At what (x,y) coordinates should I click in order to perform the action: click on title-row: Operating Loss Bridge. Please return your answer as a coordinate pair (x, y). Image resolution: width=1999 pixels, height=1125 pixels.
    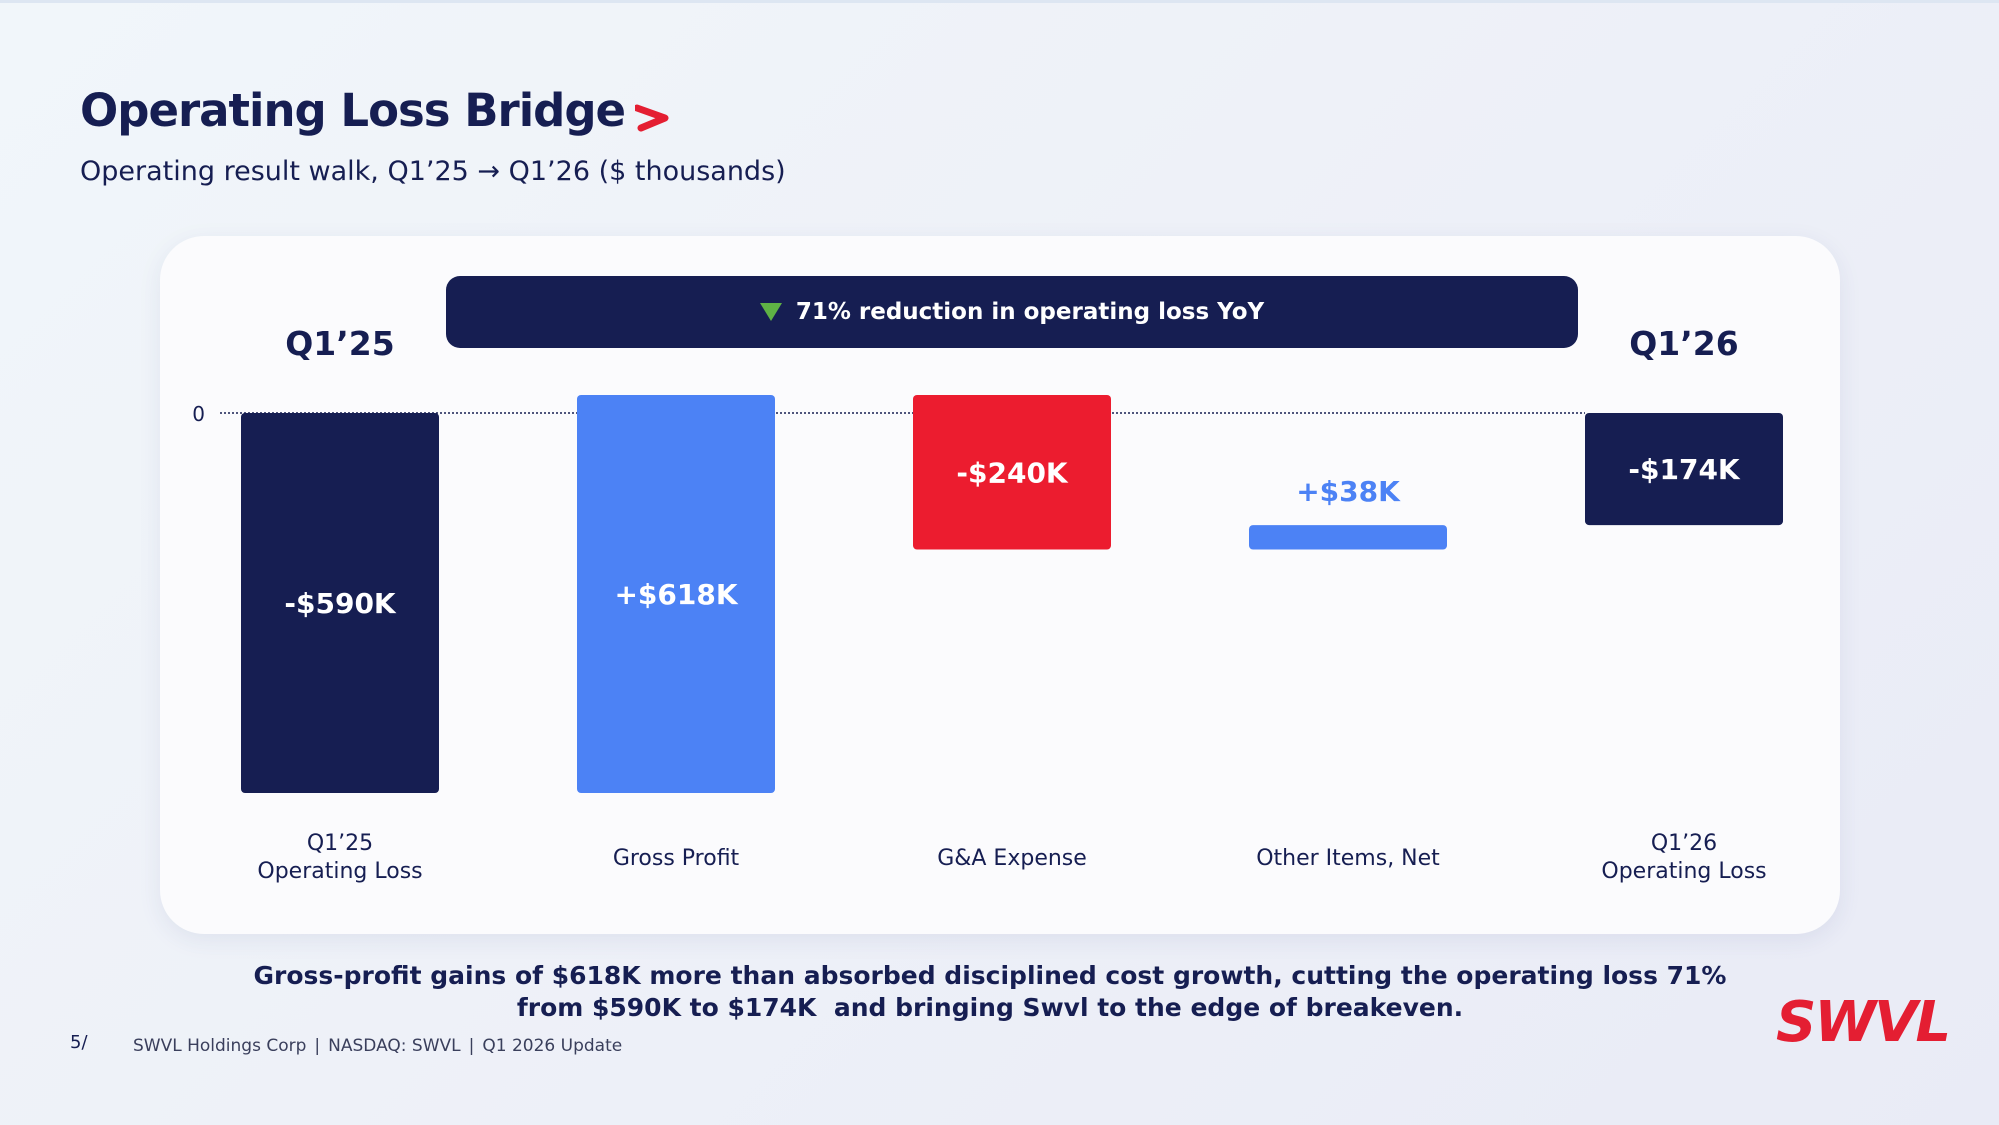
    Looking at the image, I should click on (375, 110).